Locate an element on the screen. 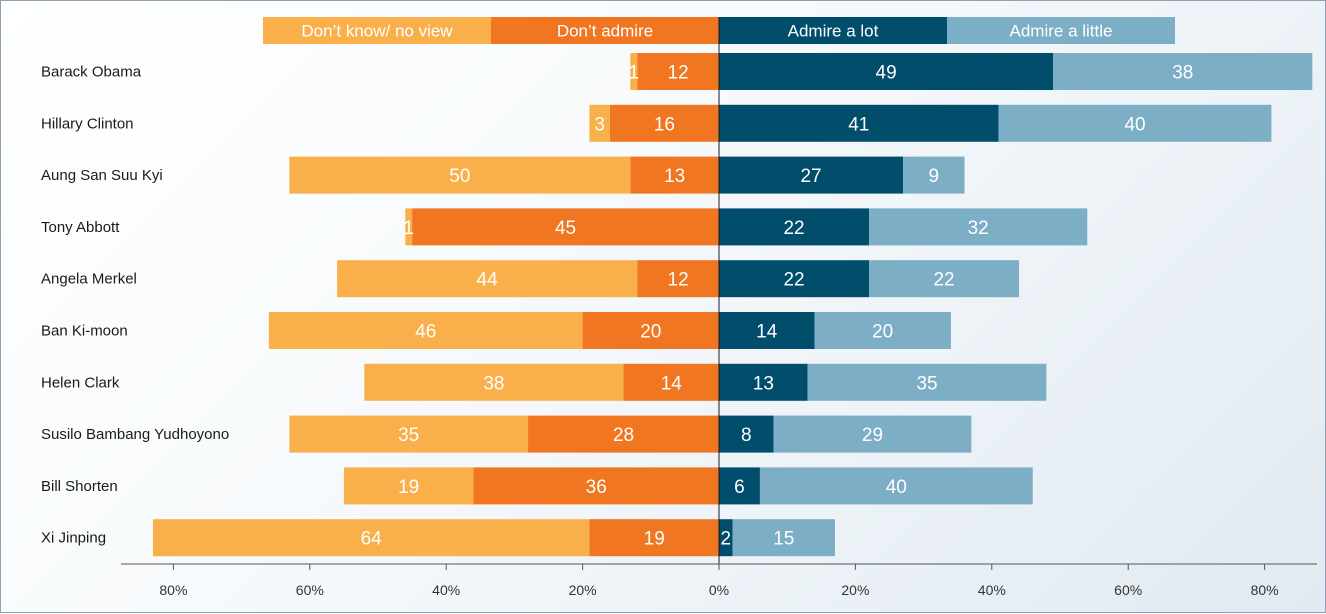 The image size is (1326, 614). legend-label: Don’t admire is located at coordinates (605, 31).